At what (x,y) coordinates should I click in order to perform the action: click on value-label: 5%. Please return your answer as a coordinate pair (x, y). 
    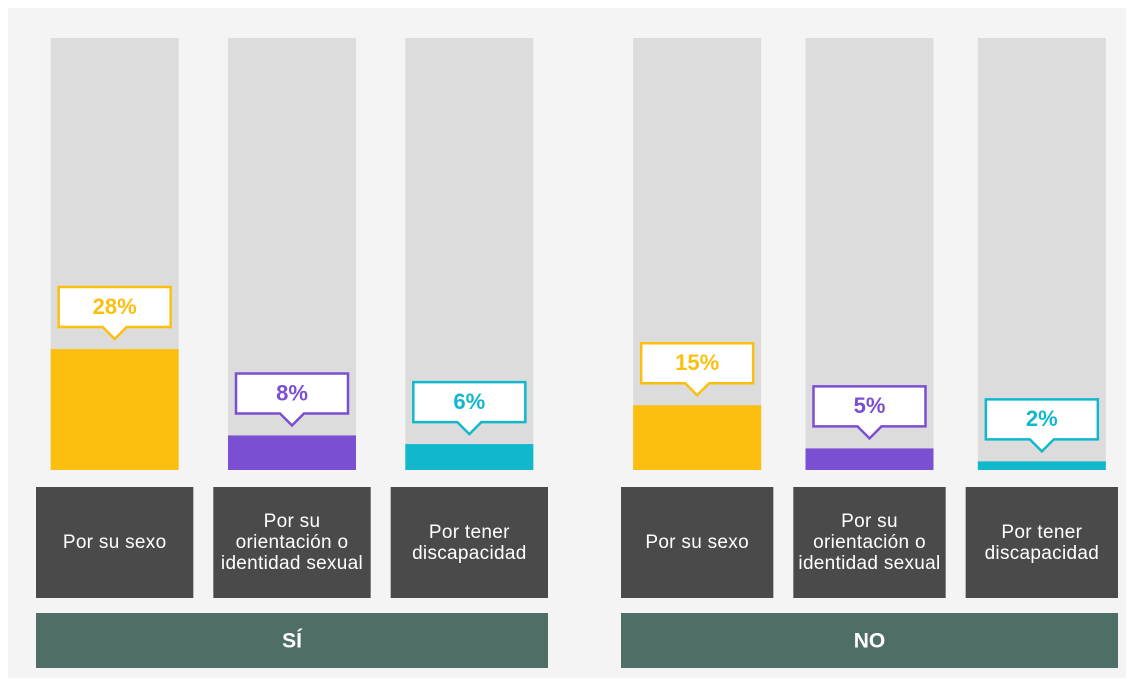
    Looking at the image, I should click on (870, 405).